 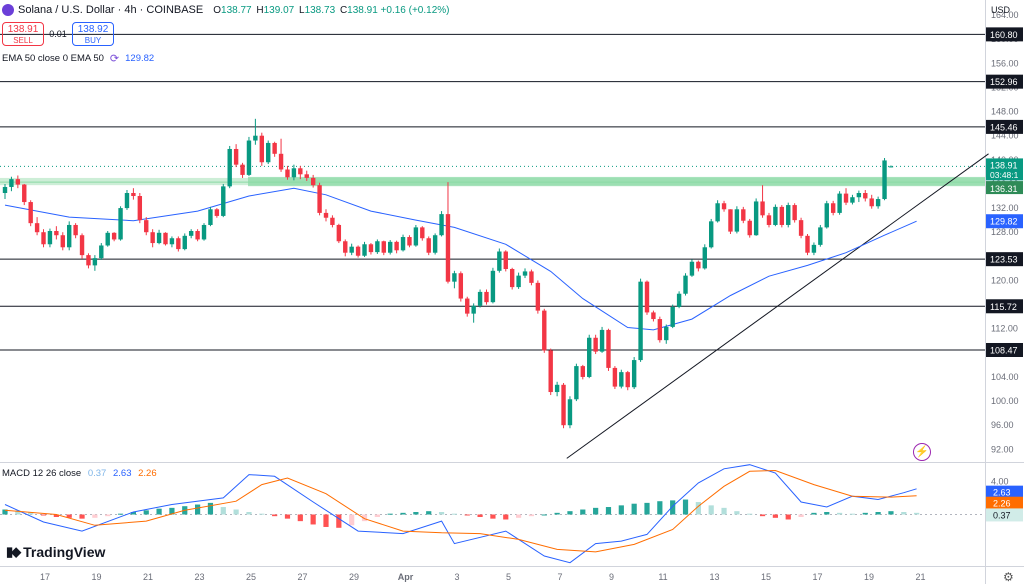 I want to click on ohlc-close: 138.91, so click(x=362, y=10).